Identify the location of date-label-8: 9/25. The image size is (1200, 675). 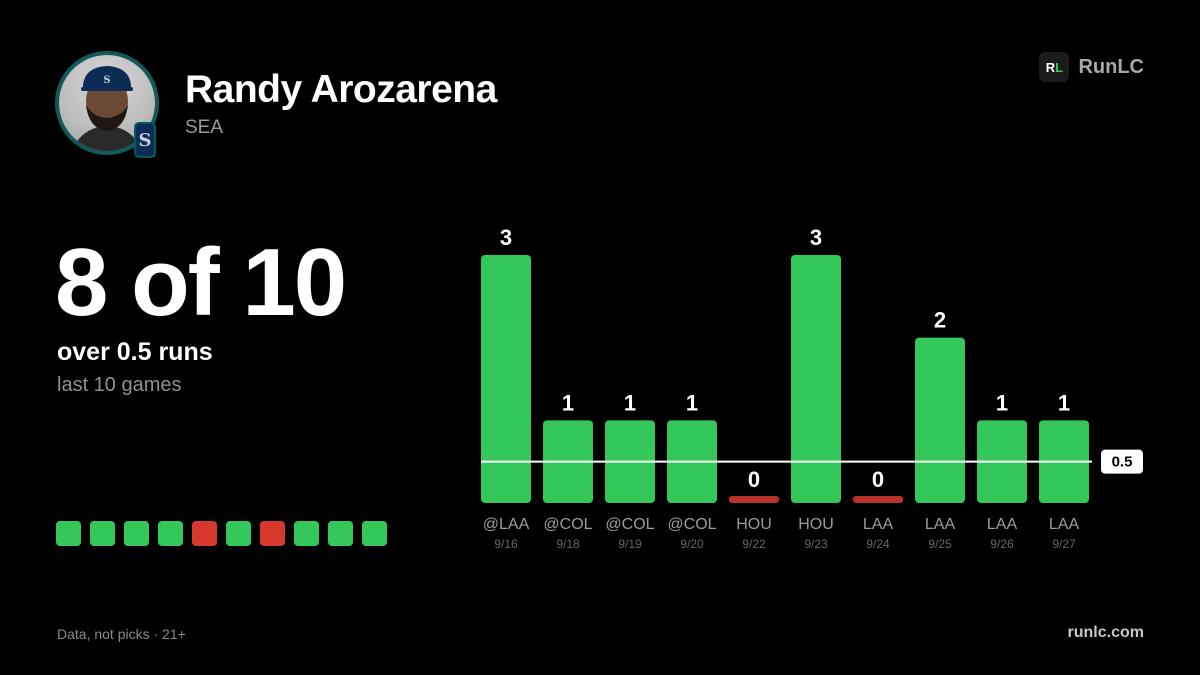
(940, 544).